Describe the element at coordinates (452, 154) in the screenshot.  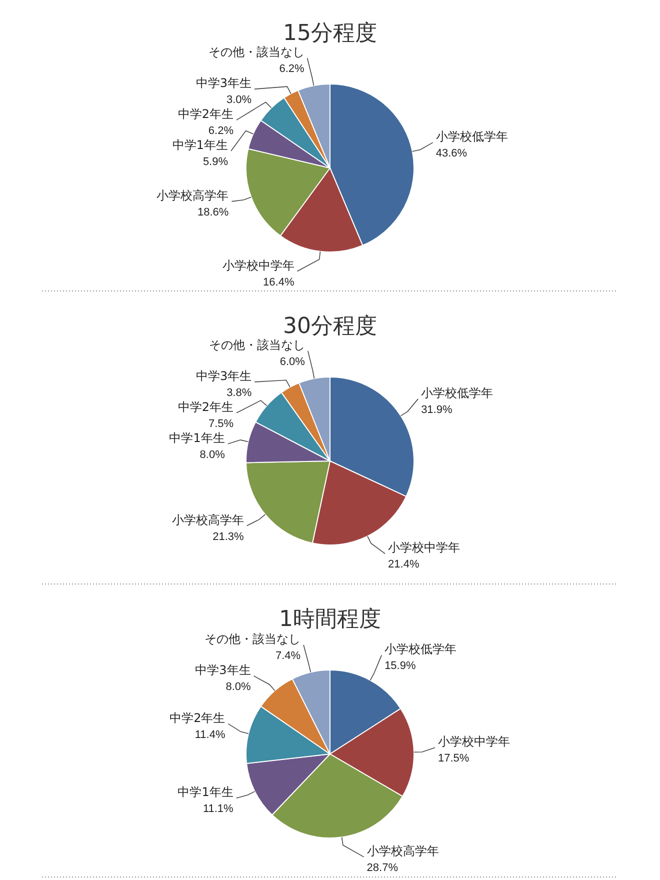
I see `data-label: 43.6%` at that location.